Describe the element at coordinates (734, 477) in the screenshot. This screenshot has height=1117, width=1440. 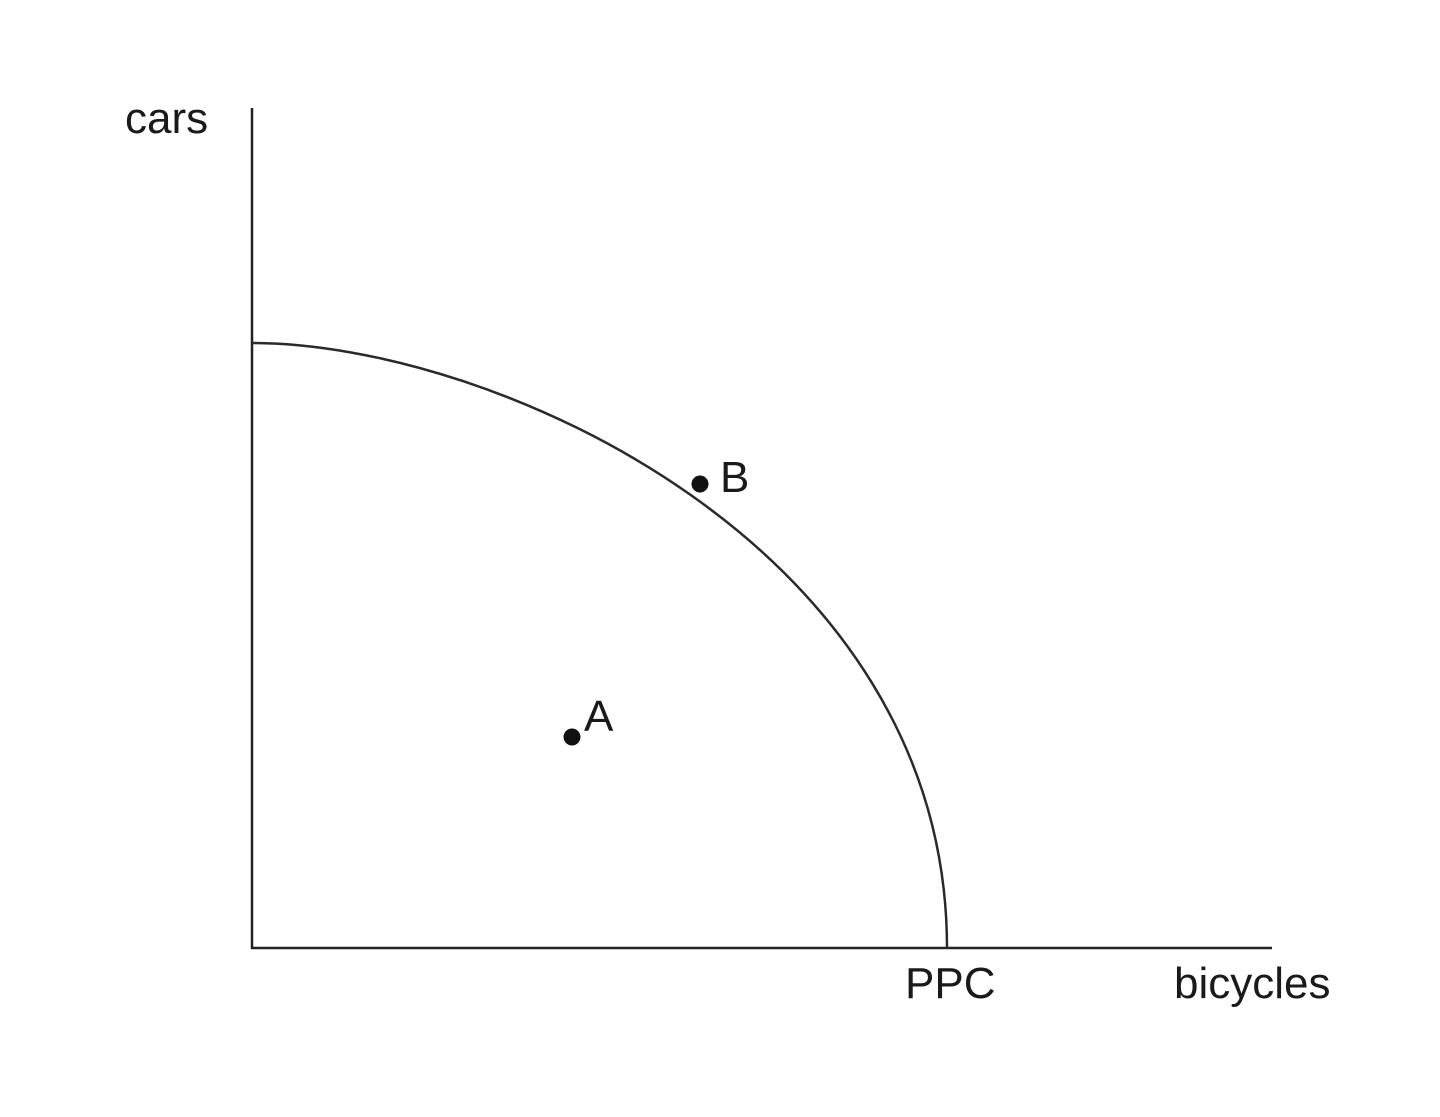
I see `point-b-label: B` at that location.